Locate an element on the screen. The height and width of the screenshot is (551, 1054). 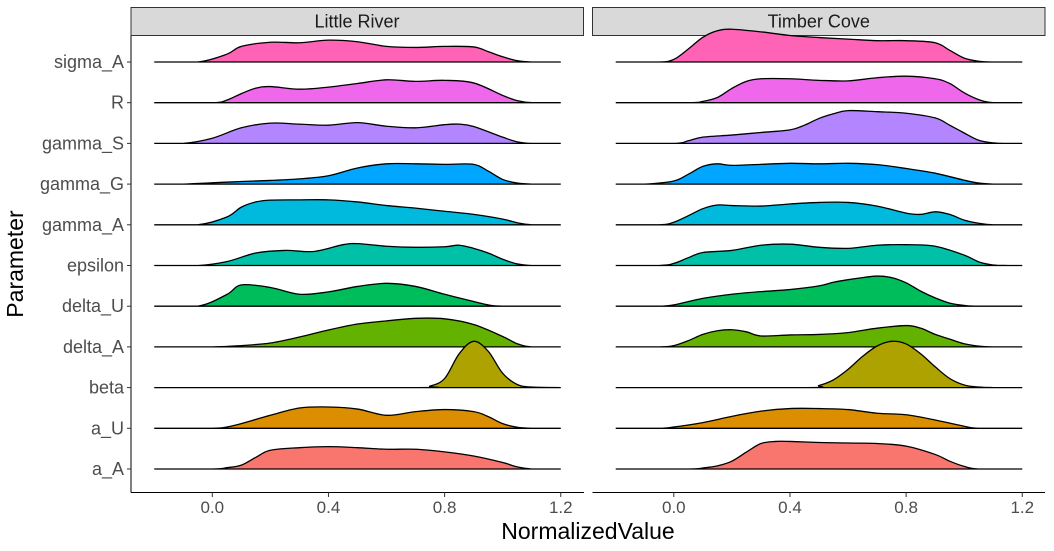
y-tick-label: delta_U is located at coordinates (93, 306).